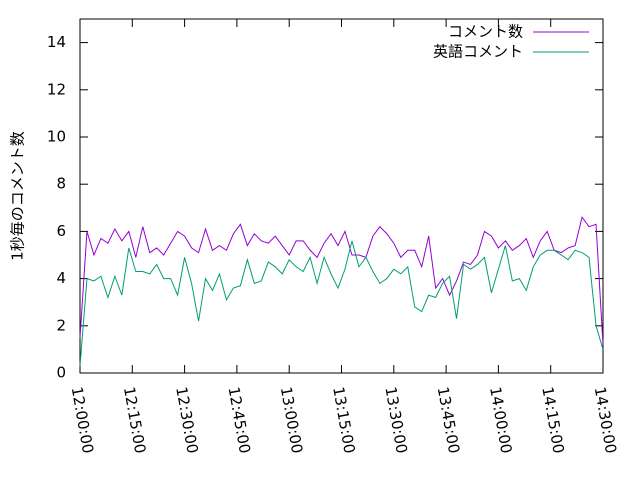 This screenshot has width=640, height=480. Describe the element at coordinates (56, 89) in the screenshot. I see `y-tick-label: 12` at that location.